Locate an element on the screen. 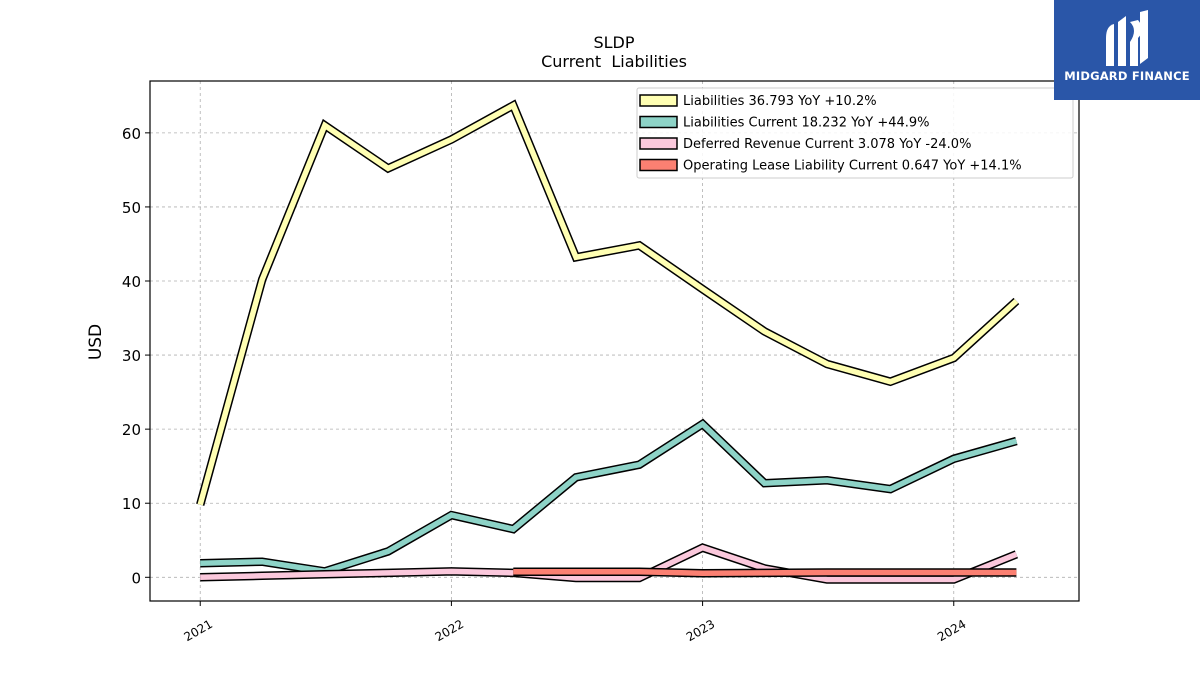 The width and height of the screenshot is (1200, 675). series-operating-lease-liability-current is located at coordinates (765, 572).